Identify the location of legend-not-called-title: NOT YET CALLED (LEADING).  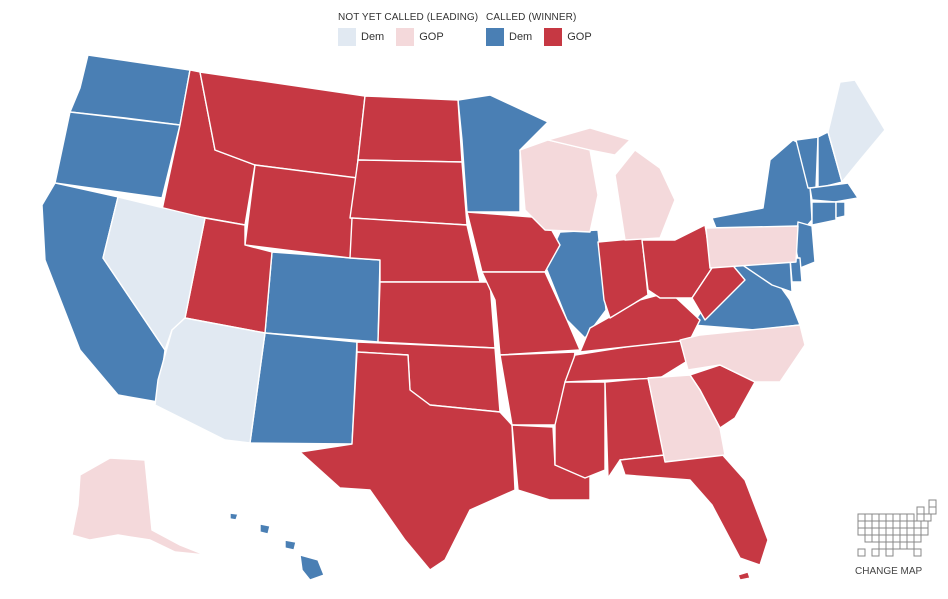
(408, 17).